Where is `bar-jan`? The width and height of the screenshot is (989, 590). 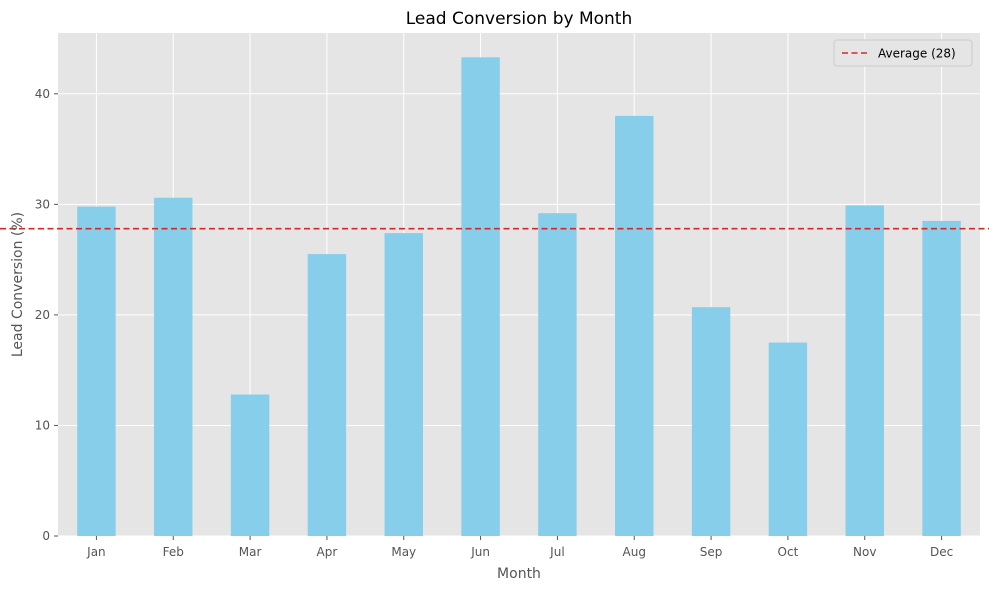 bar-jan is located at coordinates (96, 371).